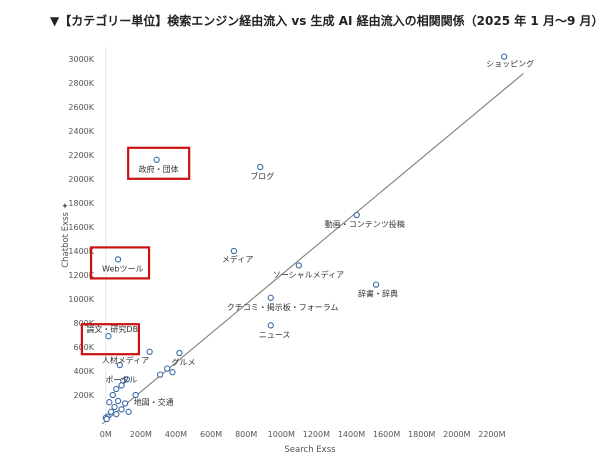  What do you see at coordinates (81, 59) in the screenshot?
I see `y-tick-label: 3000K` at bounding box center [81, 59].